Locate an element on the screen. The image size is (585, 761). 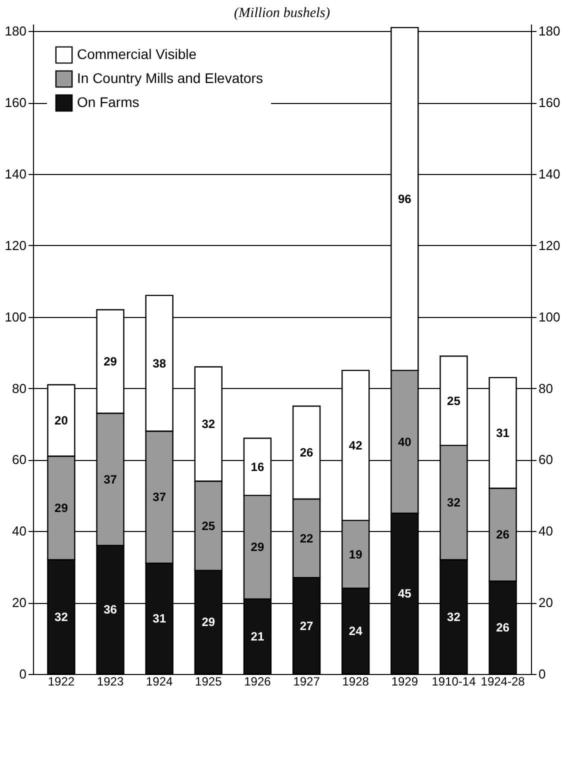
y2-tick-label: 160 is located at coordinates (549, 102).